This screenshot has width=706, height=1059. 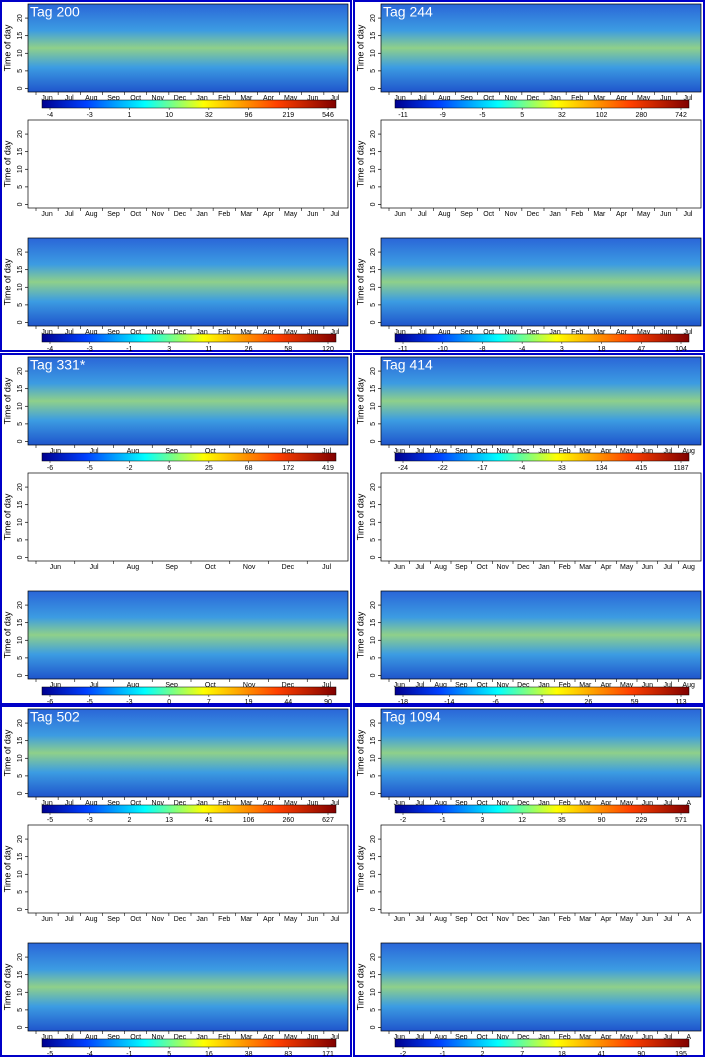 I want to click on colorbar-tick-label: -3, so click(x=90, y=820).